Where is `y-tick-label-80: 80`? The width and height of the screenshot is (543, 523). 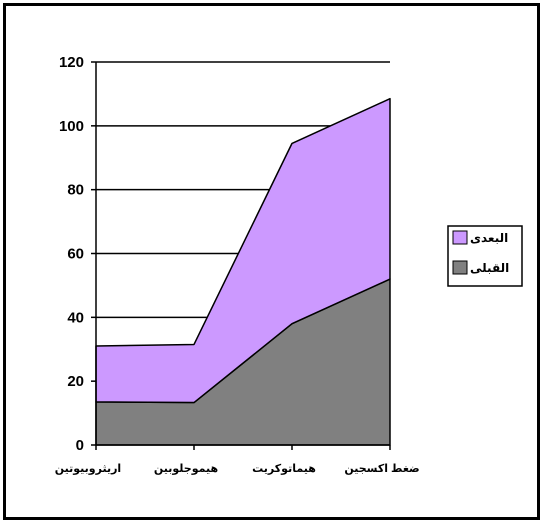 y-tick-label-80: 80 is located at coordinates (75, 190).